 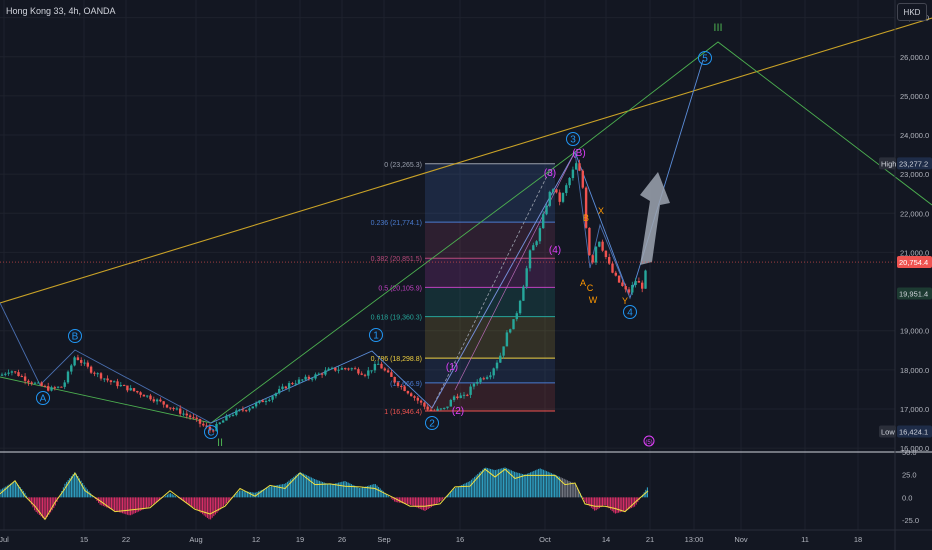 I want to click on wave-label-1-text: 1, so click(x=376, y=336).